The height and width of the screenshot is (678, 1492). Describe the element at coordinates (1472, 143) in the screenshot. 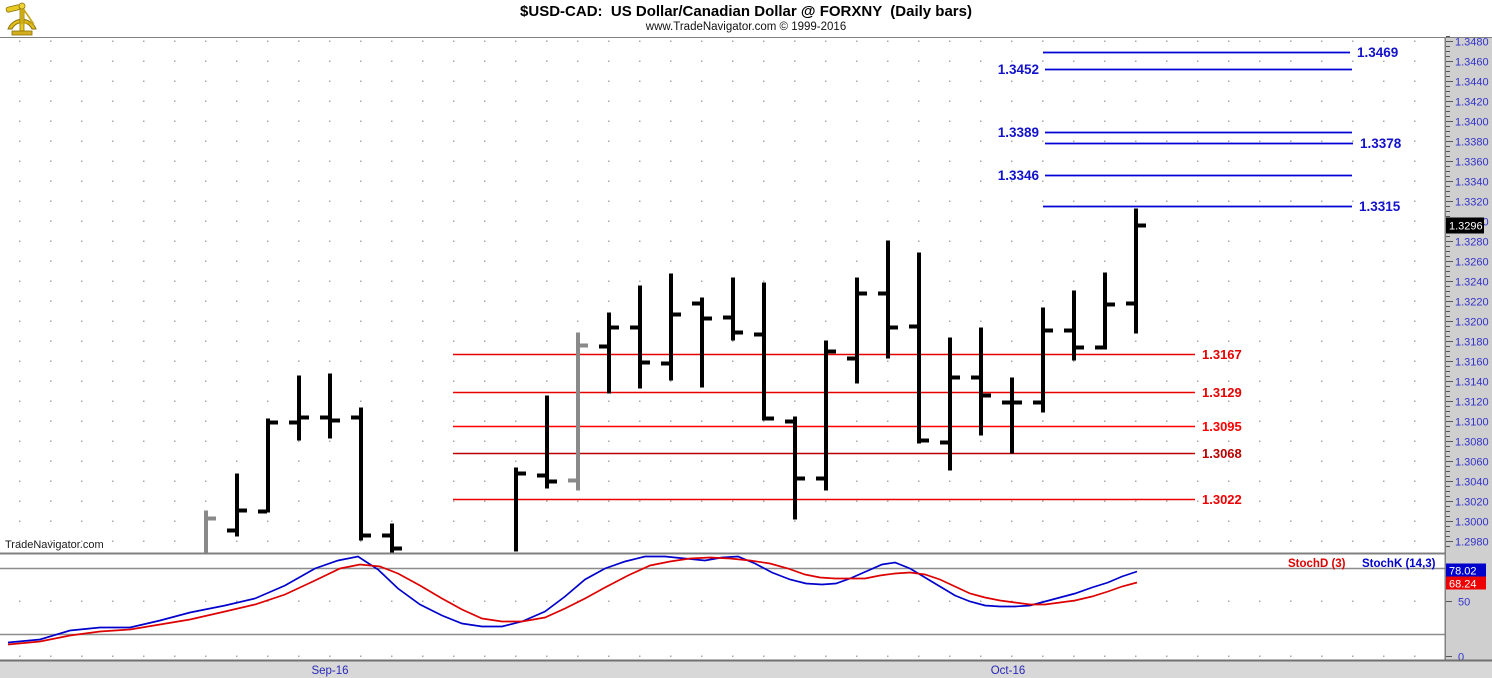

I see `price-axis-label: 1.3380` at that location.